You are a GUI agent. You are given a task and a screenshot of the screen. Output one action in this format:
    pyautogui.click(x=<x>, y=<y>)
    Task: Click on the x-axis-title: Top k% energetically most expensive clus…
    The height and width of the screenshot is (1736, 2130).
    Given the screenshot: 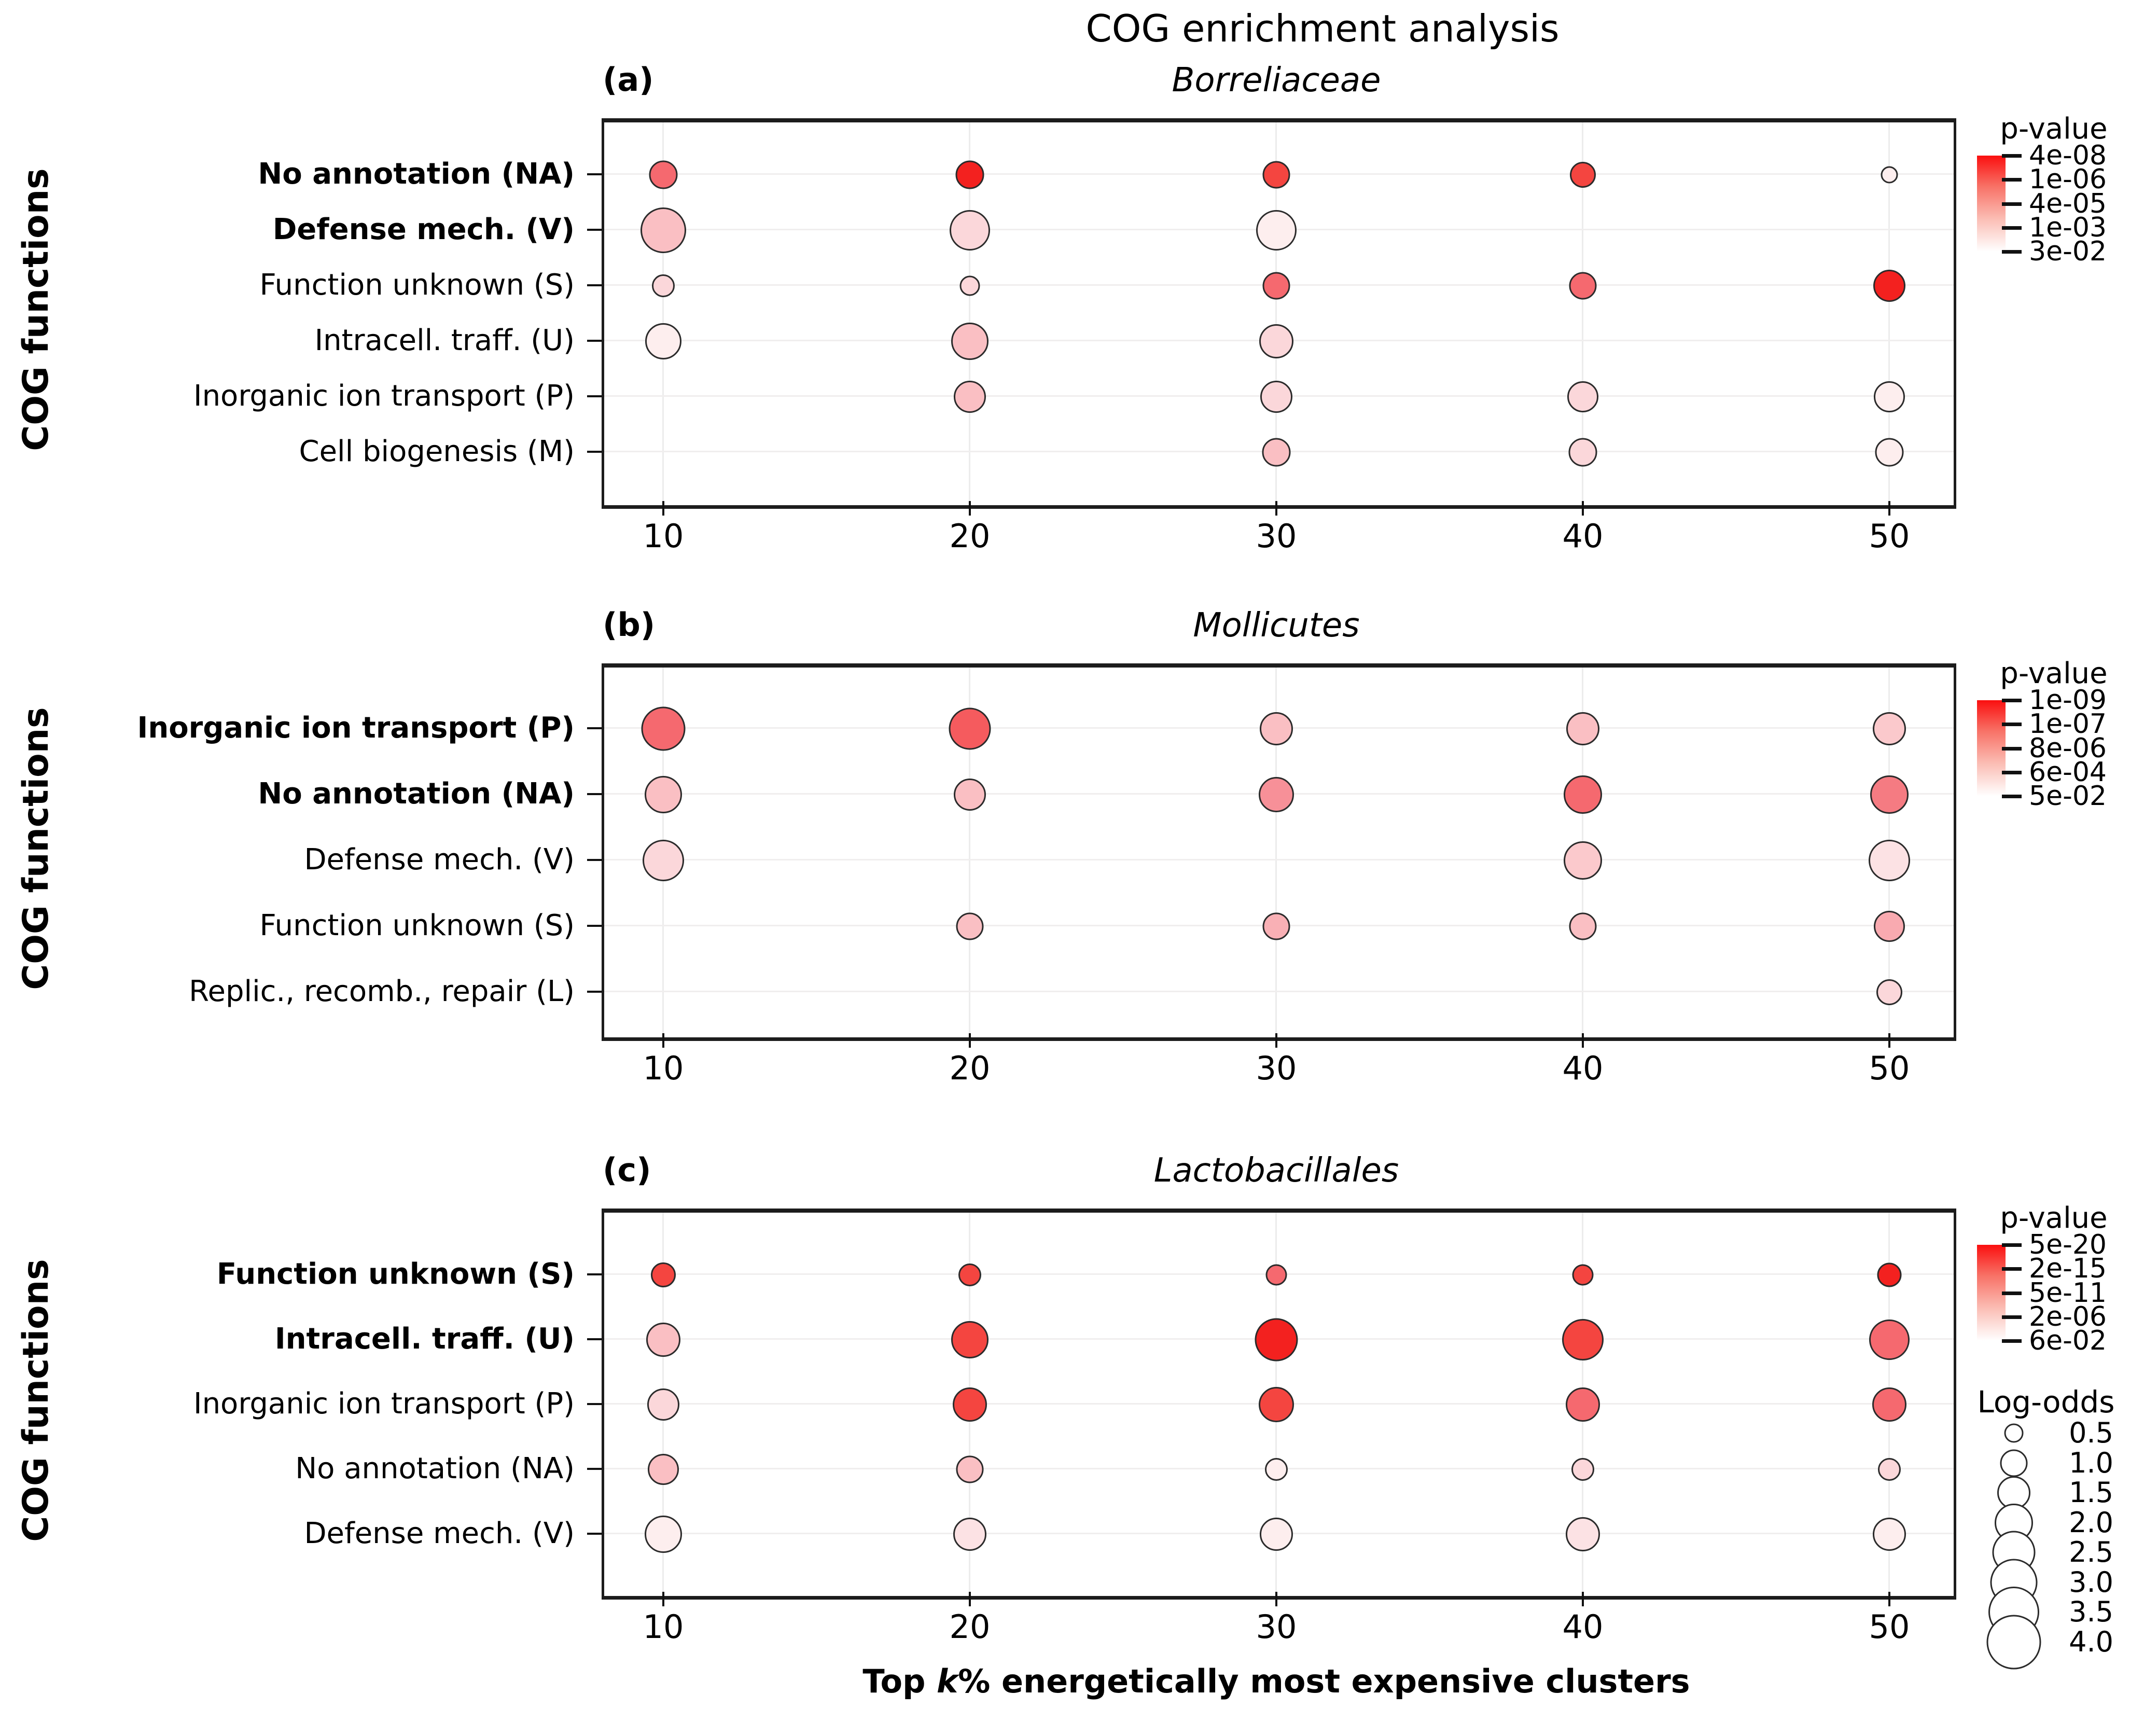 What is the action you would take?
    pyautogui.click(x=1277, y=1681)
    